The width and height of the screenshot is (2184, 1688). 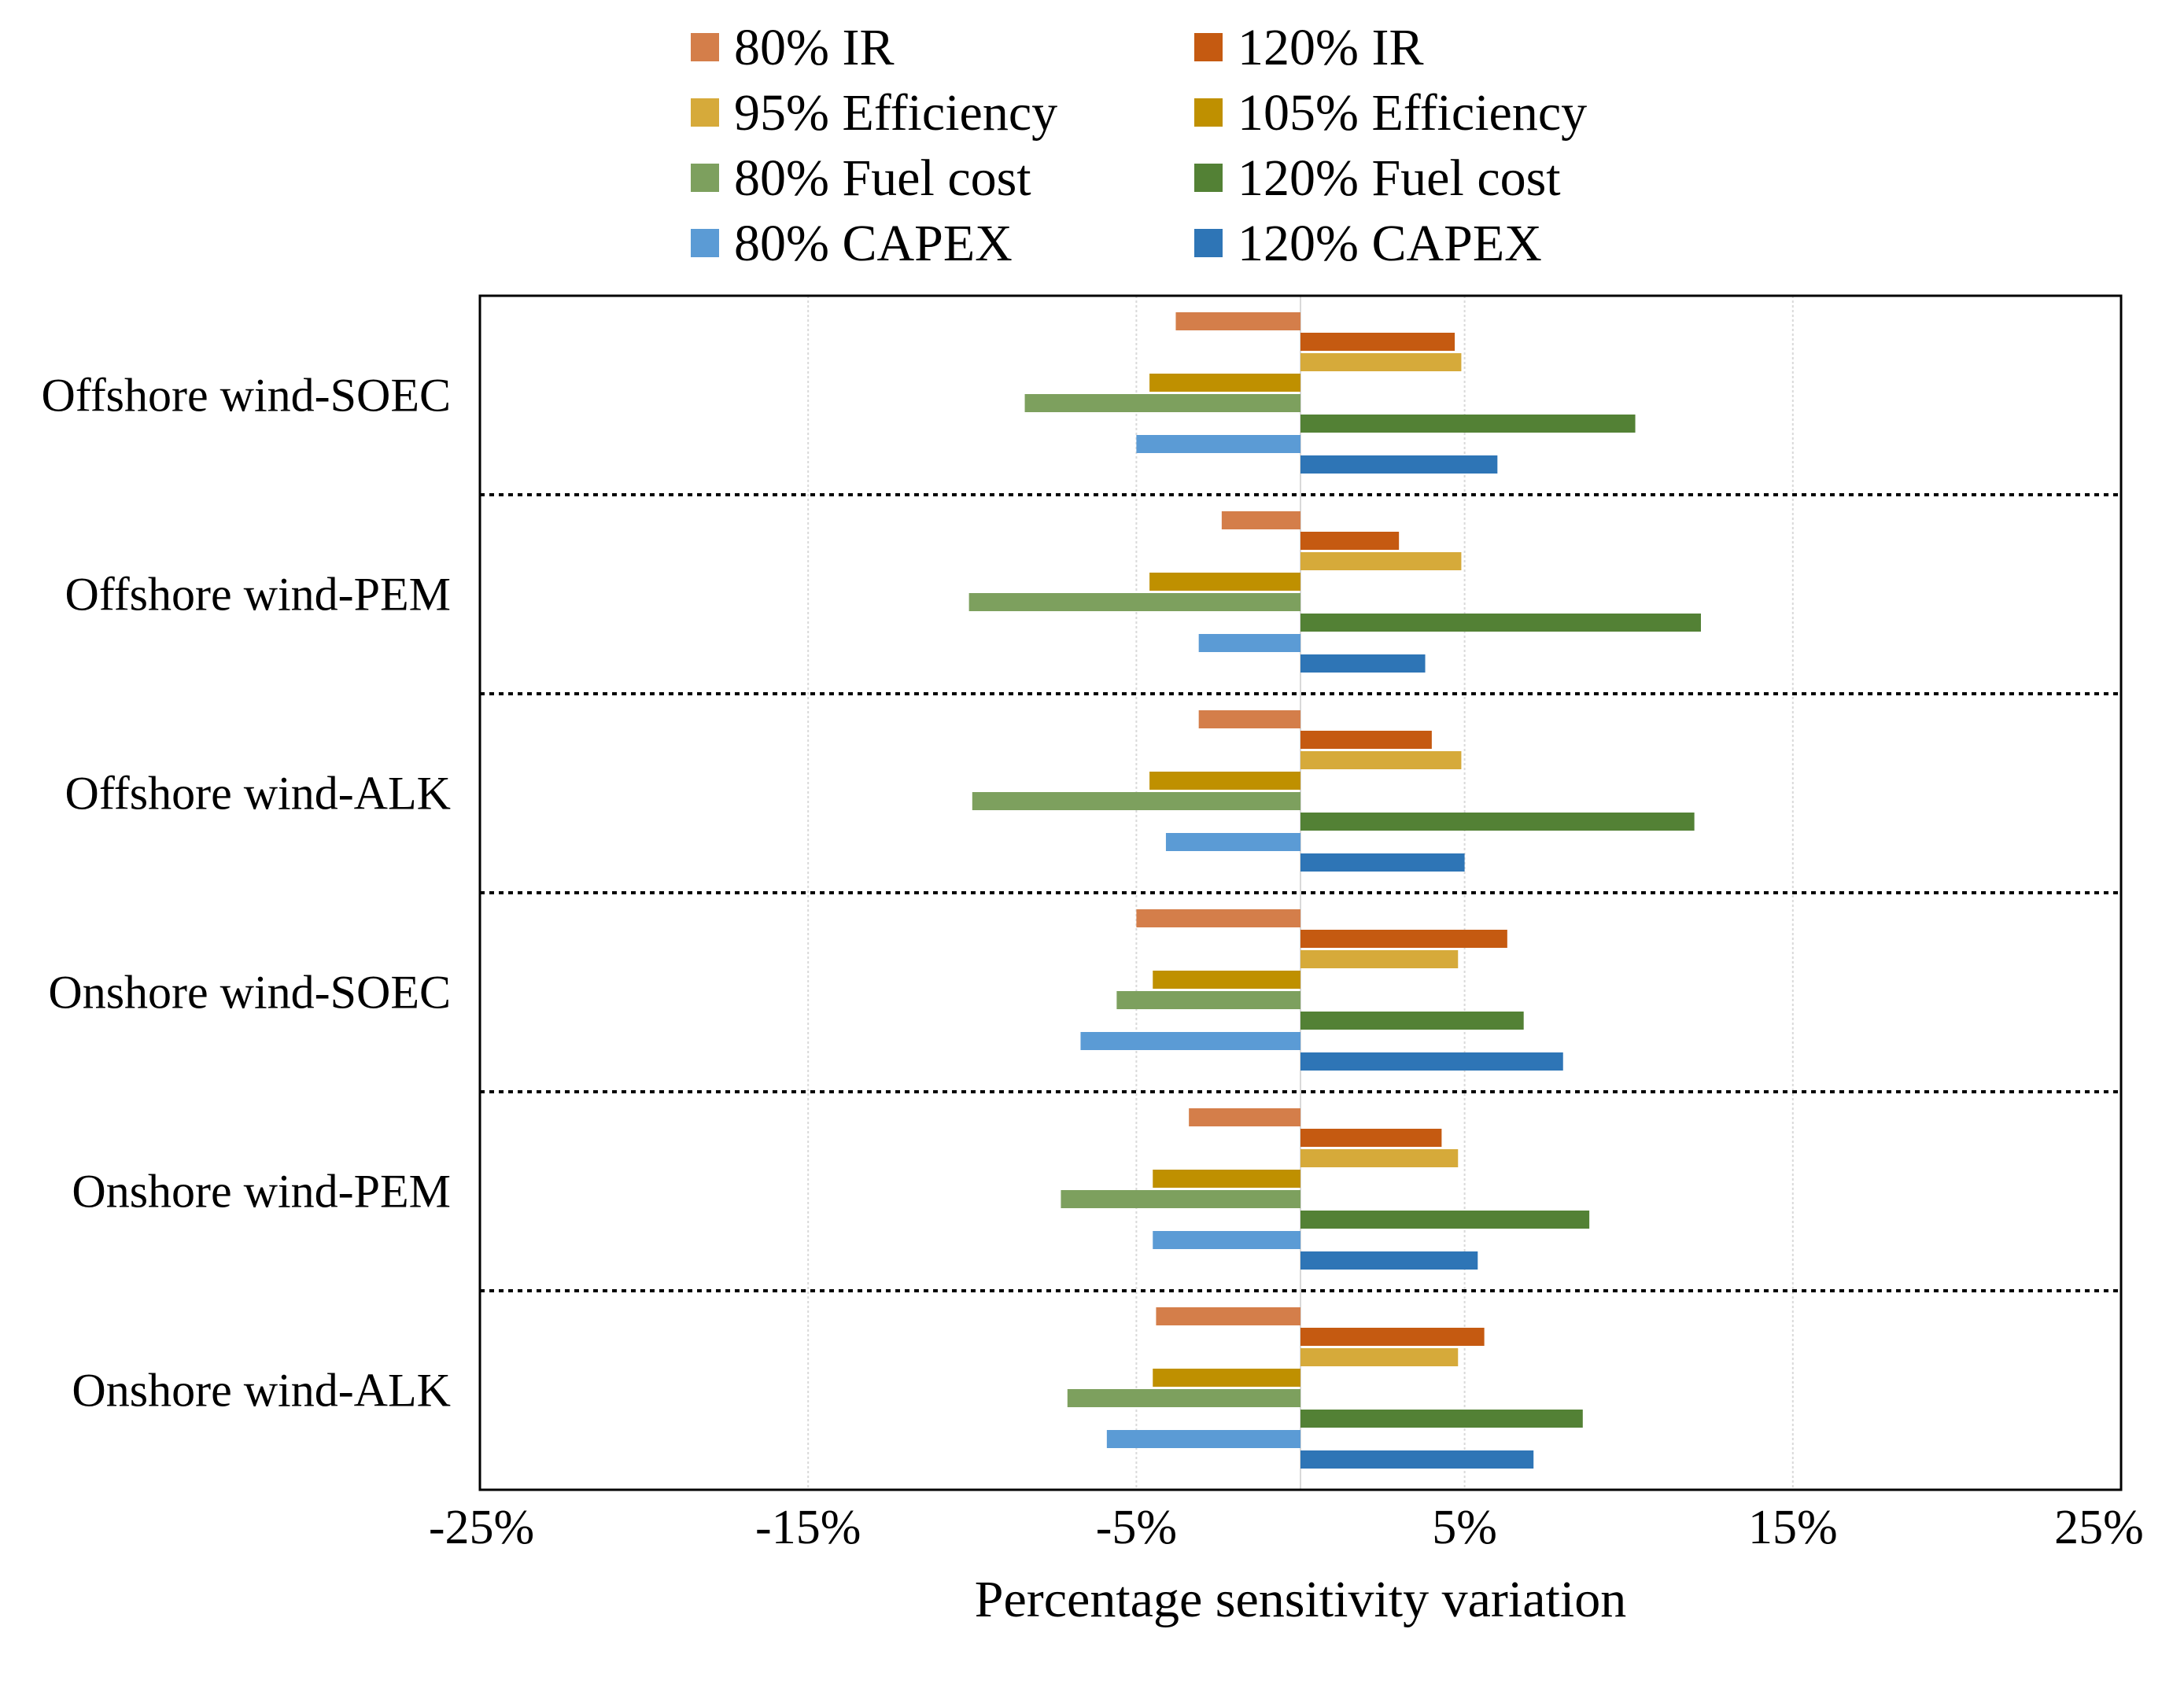 What do you see at coordinates (1412, 113) in the screenshot?
I see `legend-label-4: 105% Efficiency` at bounding box center [1412, 113].